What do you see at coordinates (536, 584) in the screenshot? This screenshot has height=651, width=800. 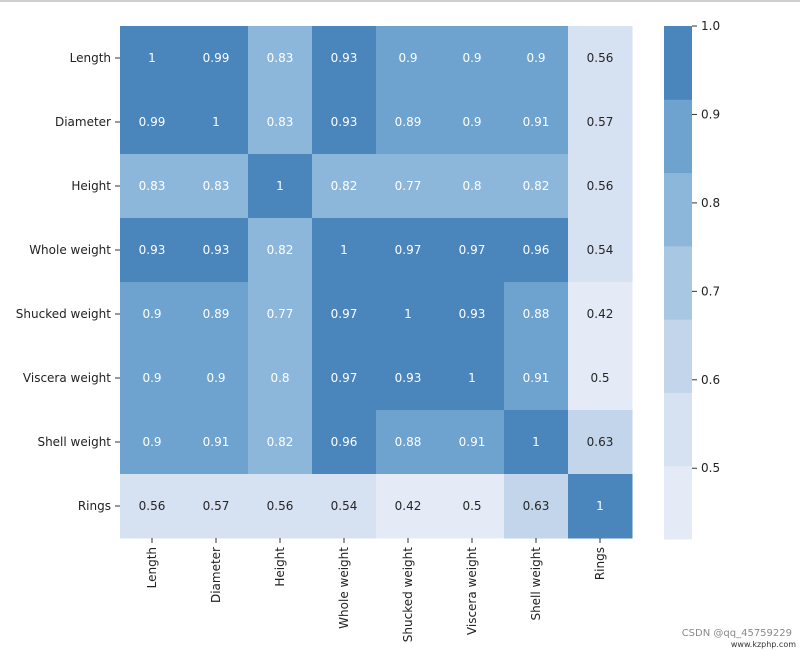 I see `x-tick-label: Shell weight` at bounding box center [536, 584].